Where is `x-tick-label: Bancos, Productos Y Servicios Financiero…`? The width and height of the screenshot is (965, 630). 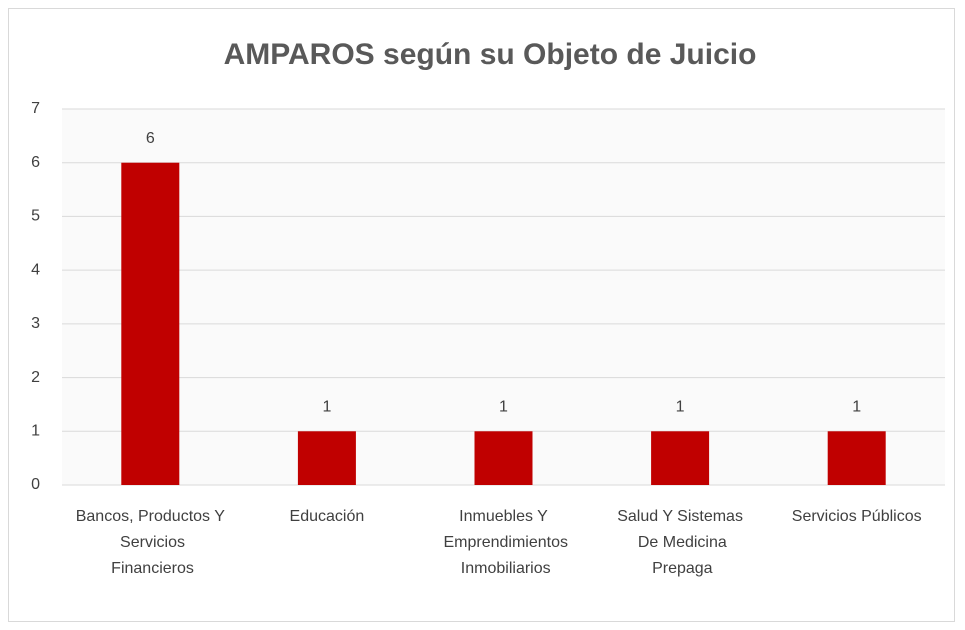 x-tick-label: Bancos, Productos Y Servicios Financiero… is located at coordinates (150, 542).